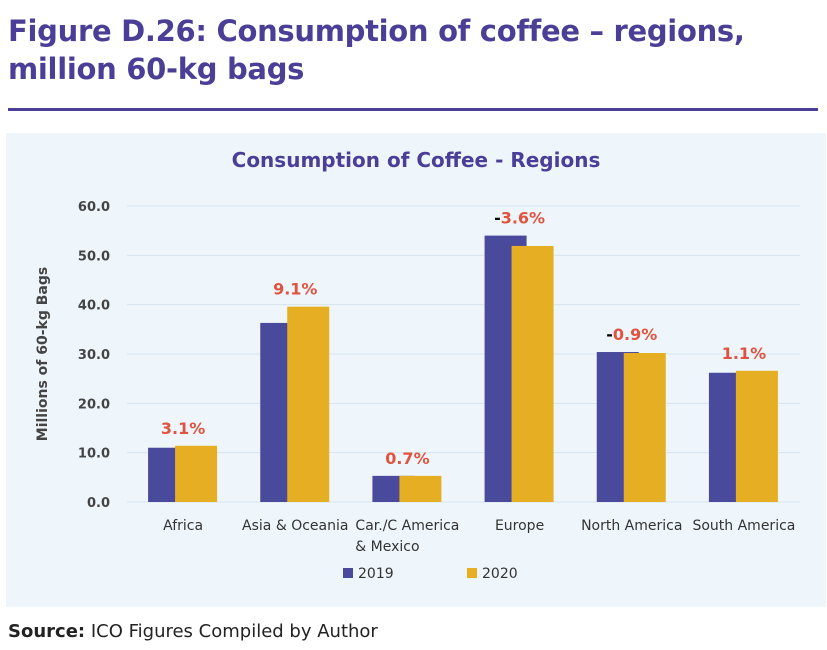 This screenshot has height=650, width=827. Describe the element at coordinates (519, 526) in the screenshot. I see `x-tick-label: Europe` at that location.